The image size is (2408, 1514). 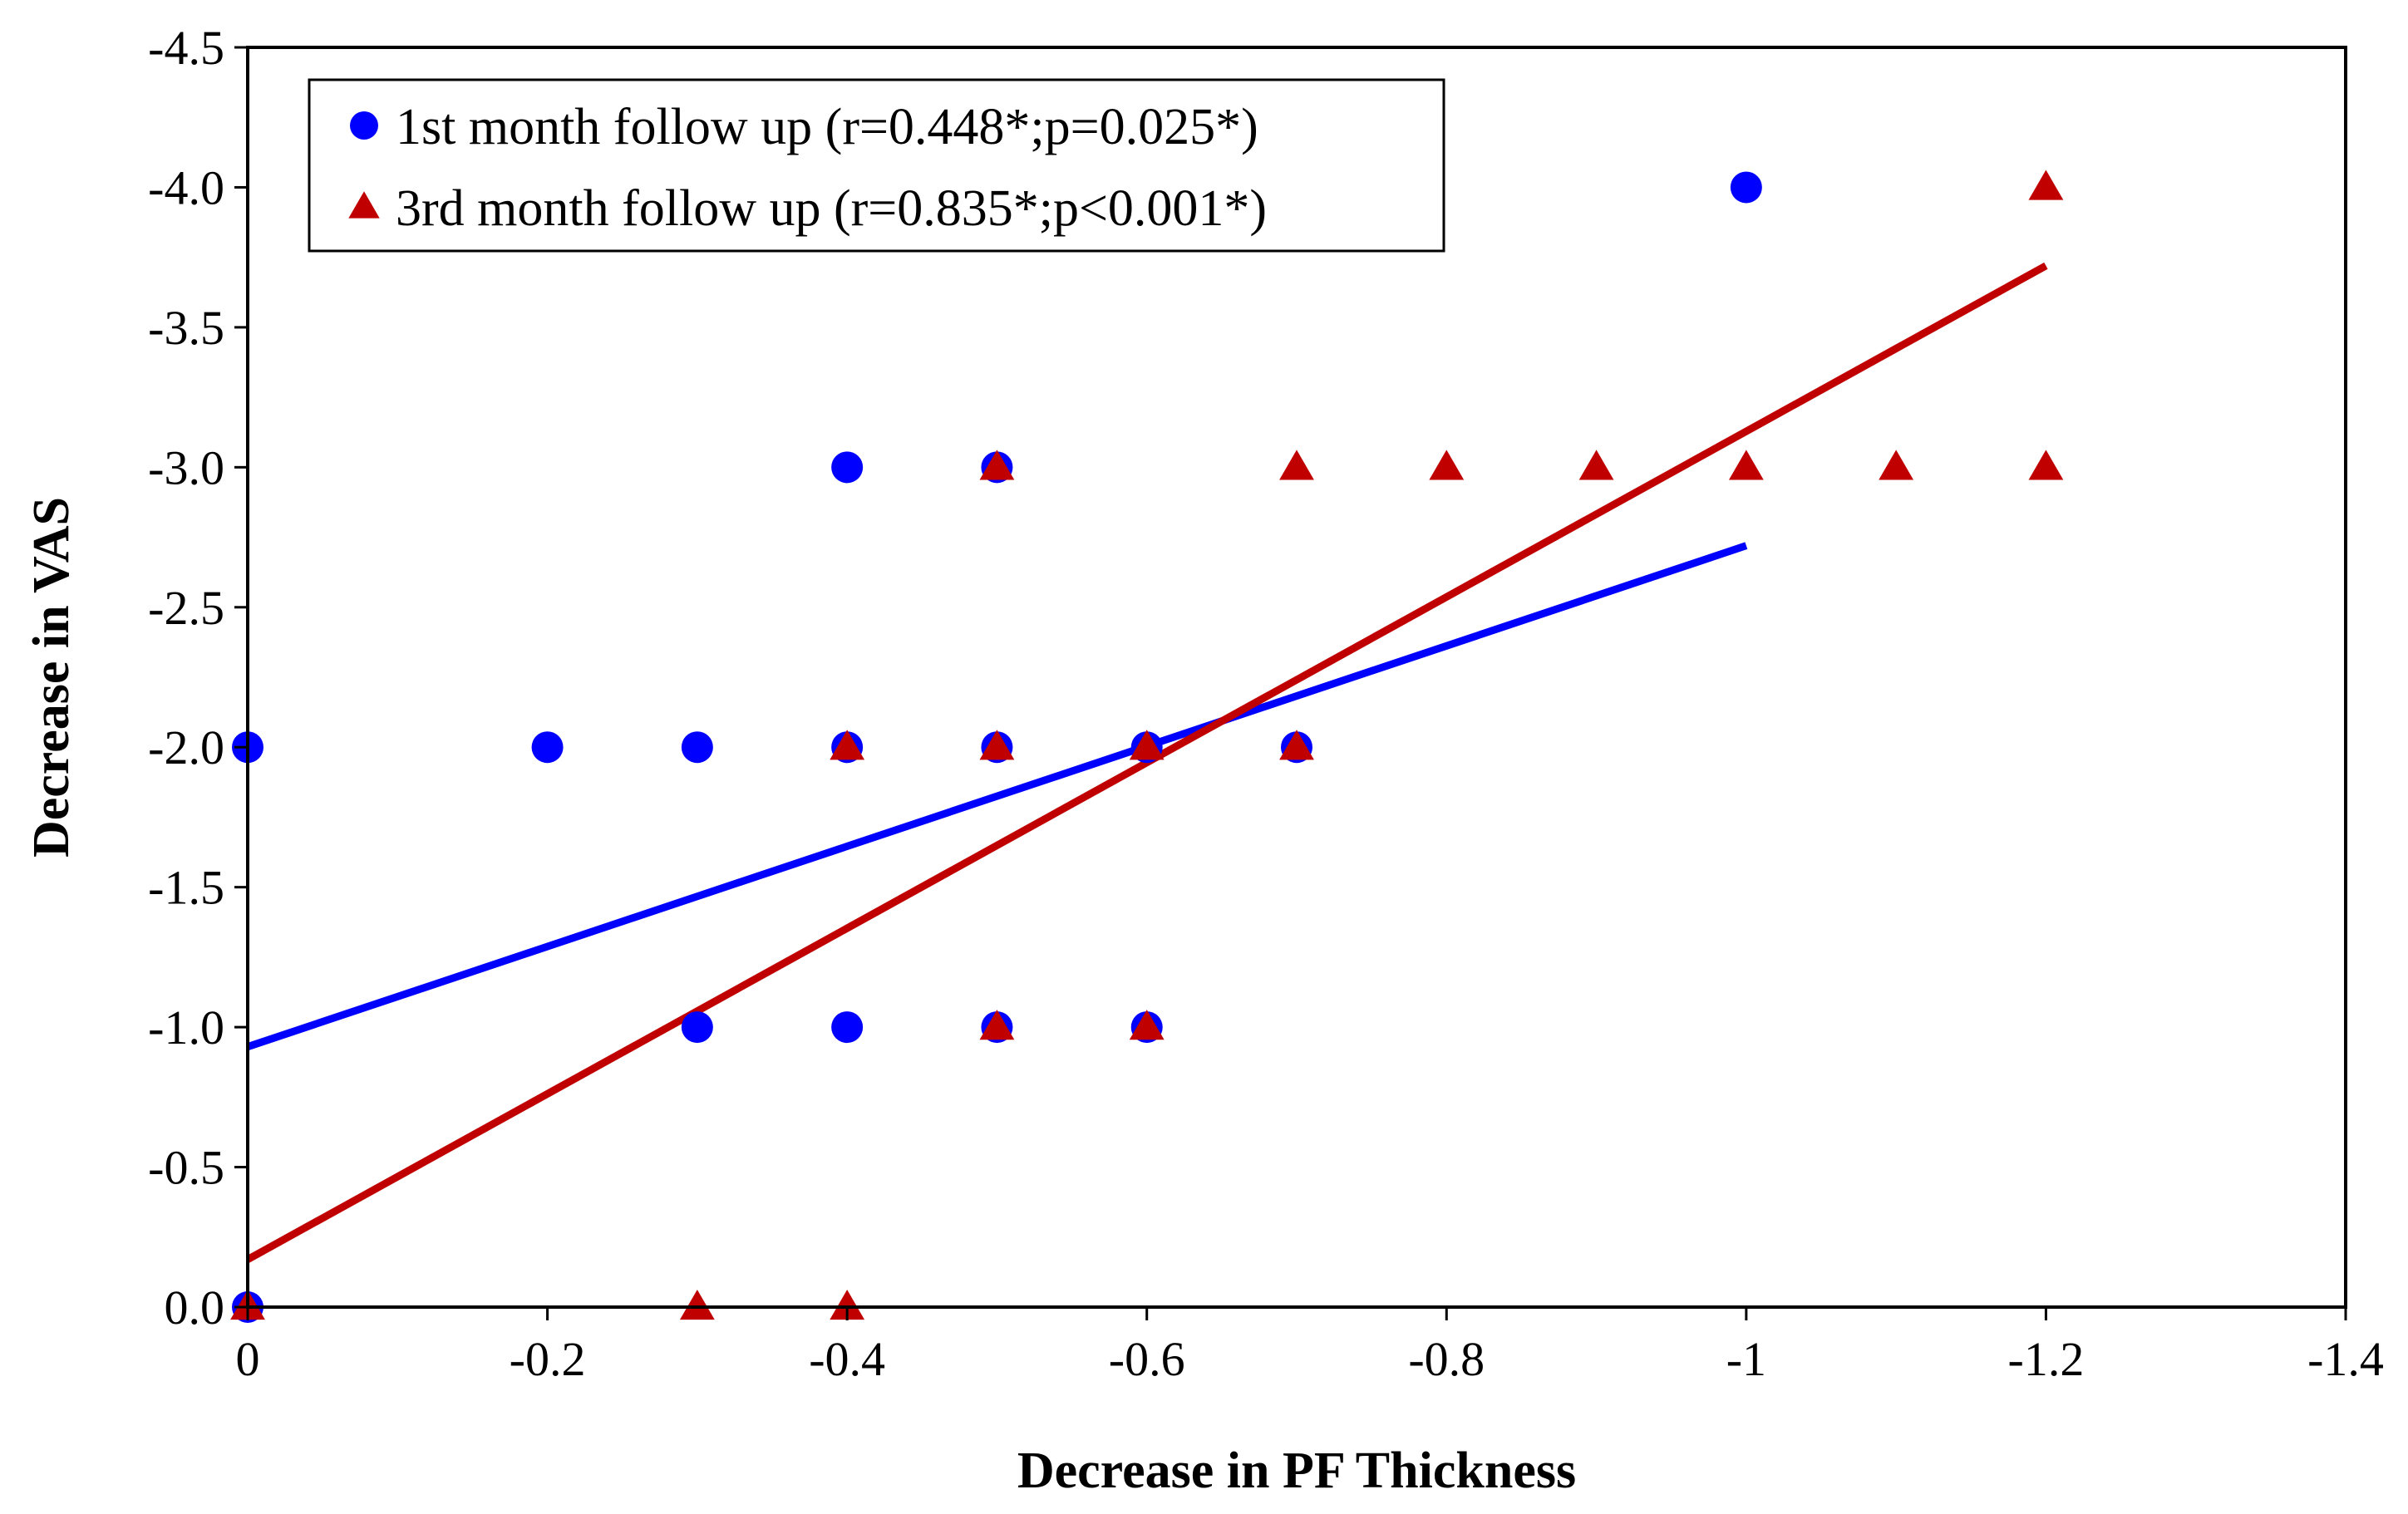 I want to click on x-tick-label: -0.8, so click(x=1446, y=1359).